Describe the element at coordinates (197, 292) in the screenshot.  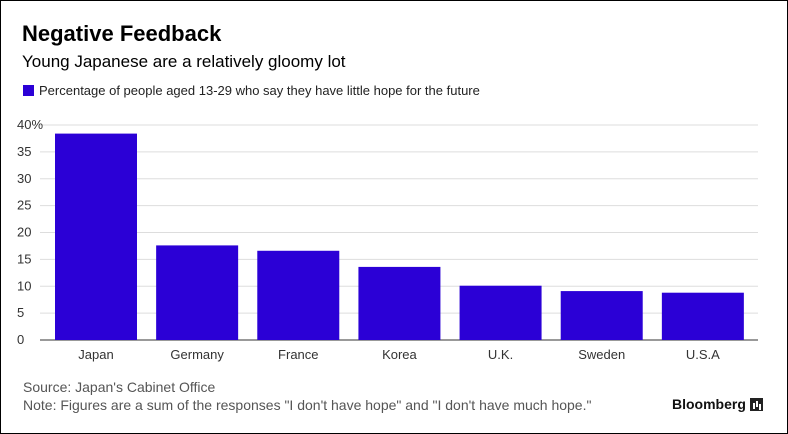
I see `bar-germany` at that location.